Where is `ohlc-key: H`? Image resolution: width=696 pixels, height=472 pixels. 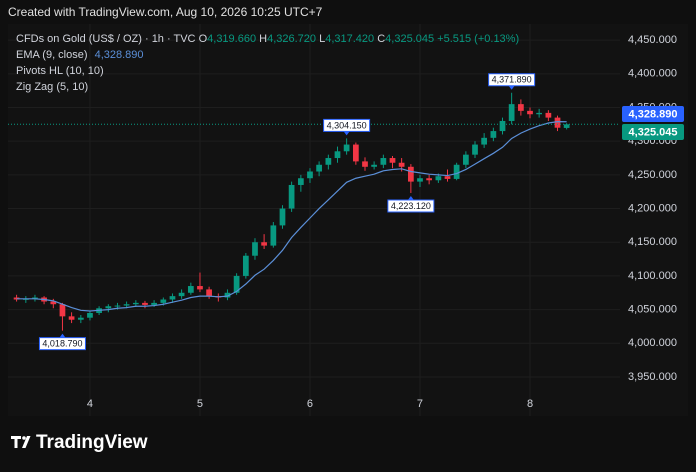
ohlc-key: H is located at coordinates (263, 39).